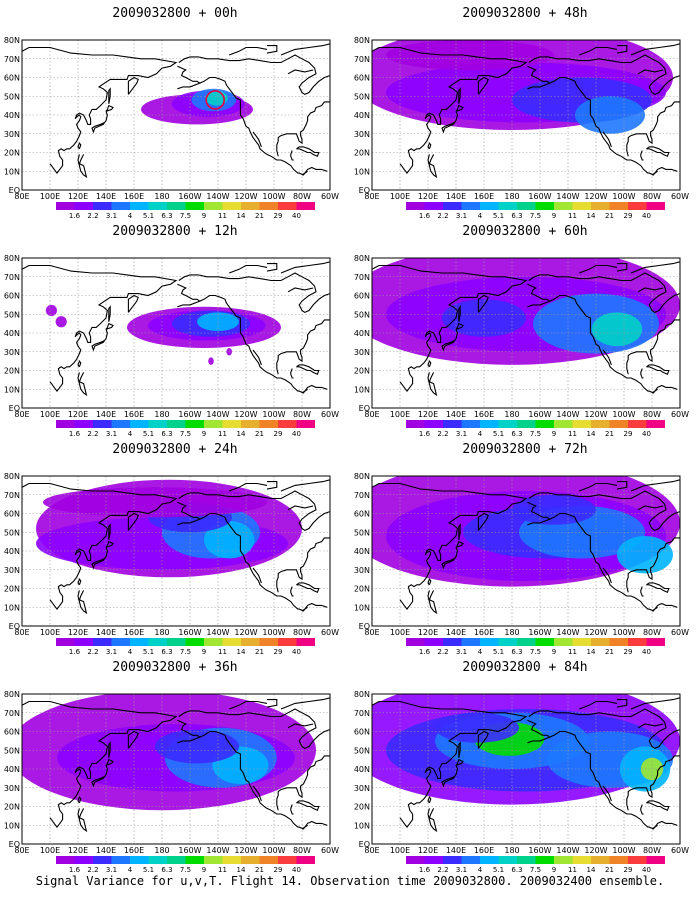 This screenshot has width=700, height=900. I want to click on colorbar-label: 2.2, so click(92, 434).